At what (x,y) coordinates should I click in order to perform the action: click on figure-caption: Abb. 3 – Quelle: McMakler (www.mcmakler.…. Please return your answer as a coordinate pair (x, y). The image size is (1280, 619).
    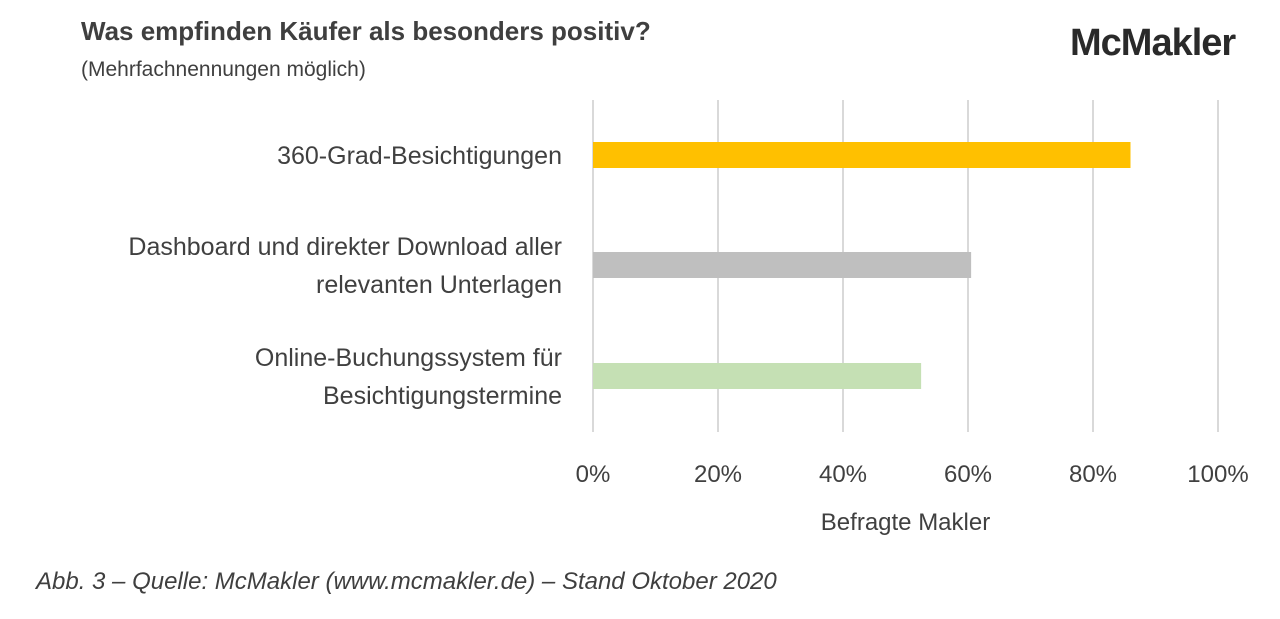
    Looking at the image, I should click on (406, 581).